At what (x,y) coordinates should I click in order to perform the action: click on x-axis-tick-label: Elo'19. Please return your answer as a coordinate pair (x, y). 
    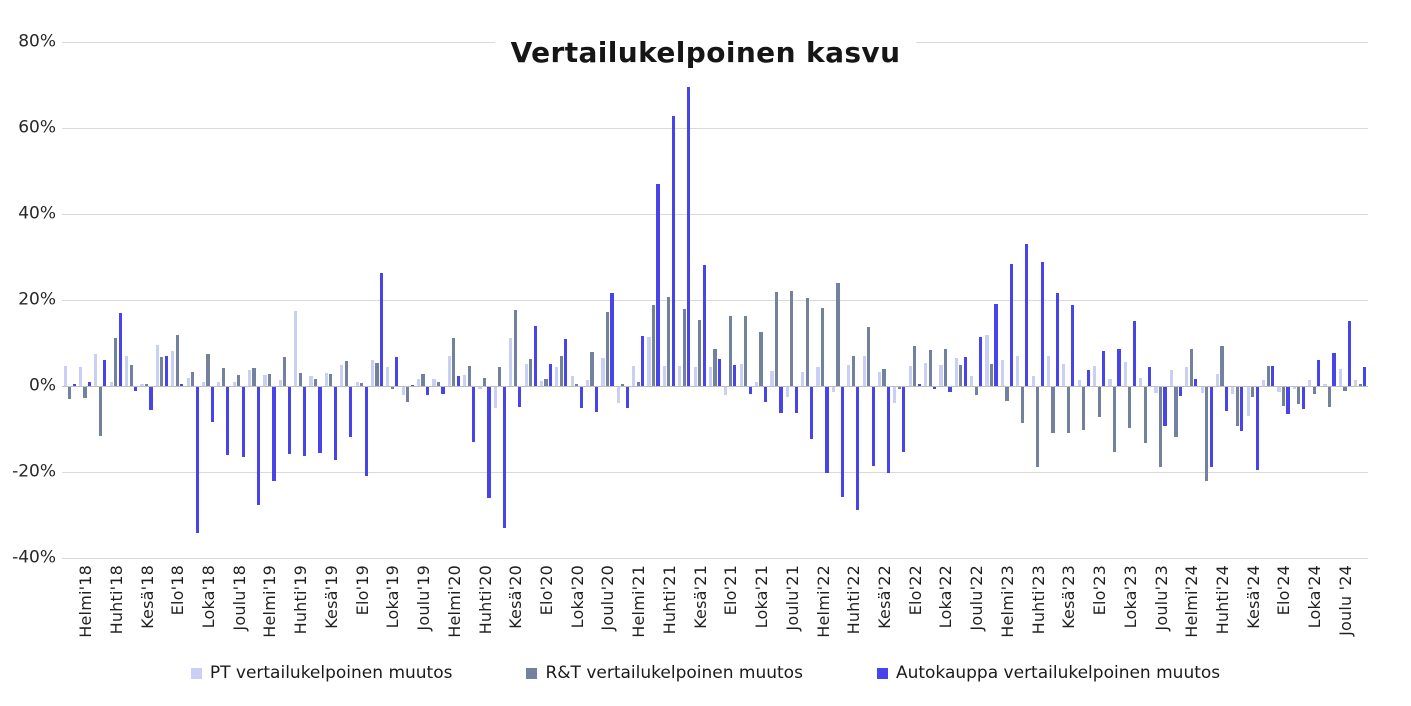
    Looking at the image, I should click on (362, 590).